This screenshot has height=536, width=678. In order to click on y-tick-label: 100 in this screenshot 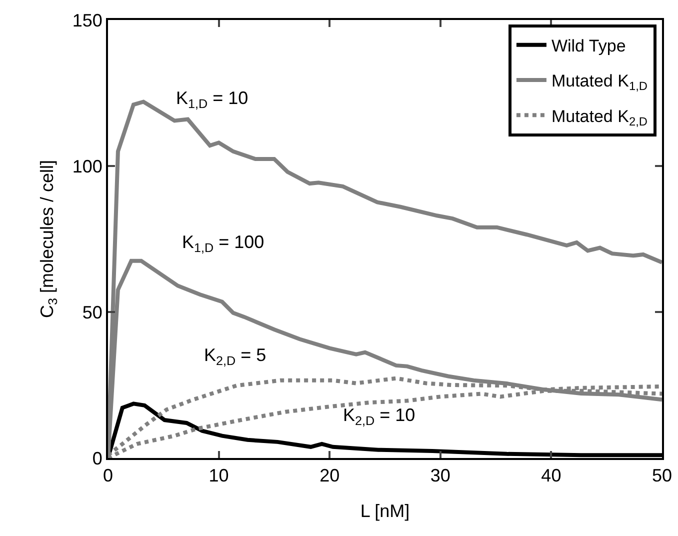, I will do `click(87, 166)`.